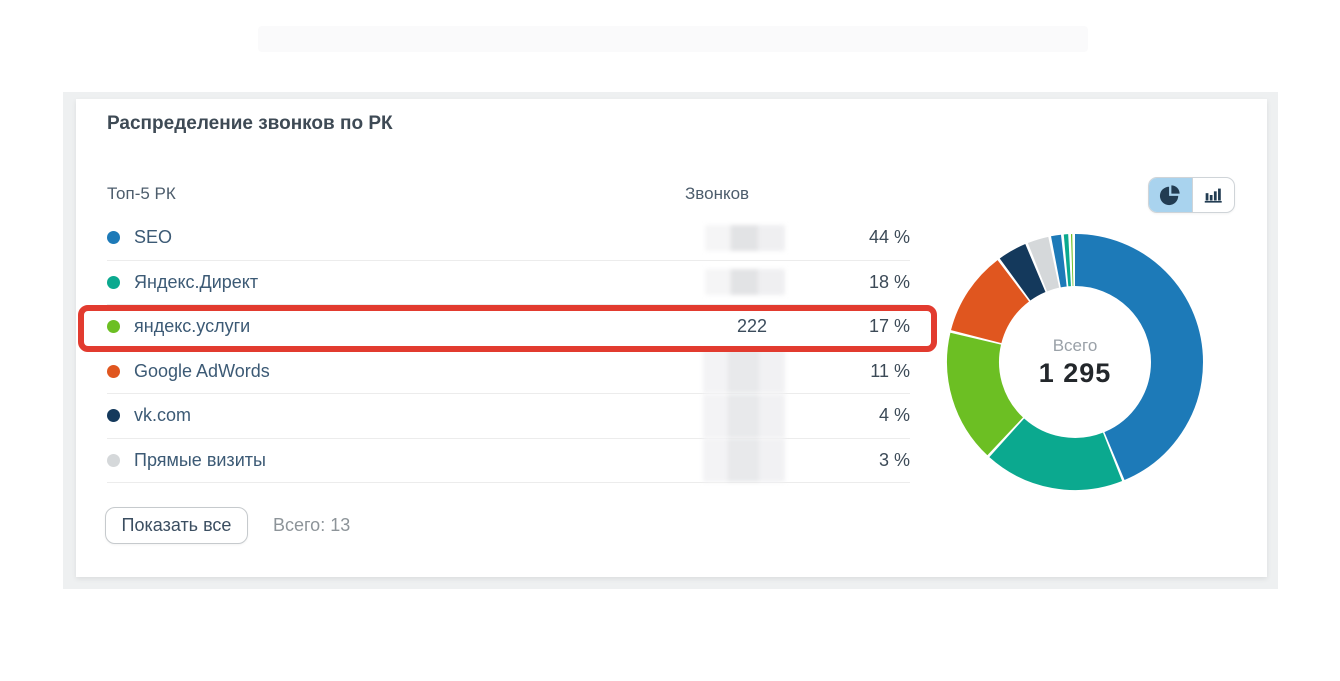 The height and width of the screenshot is (681, 1340). I want to click on donut-segment-Google AdWords, so click(1075, 361).